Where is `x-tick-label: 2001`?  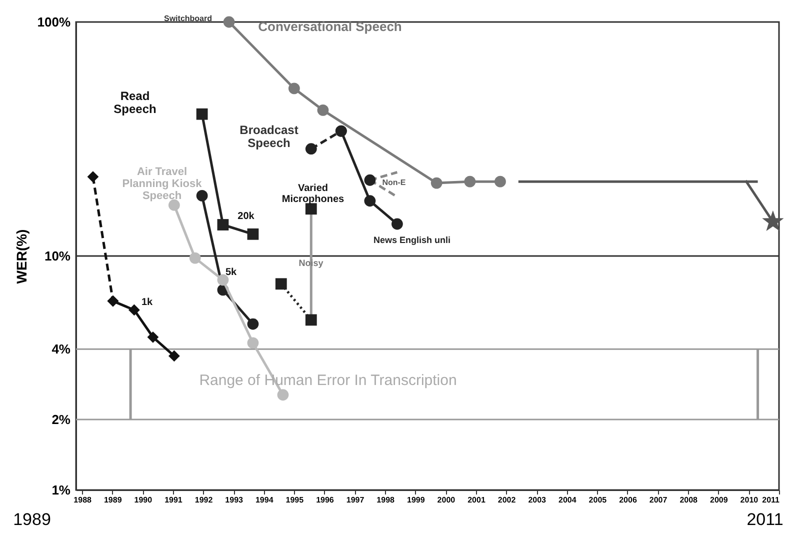 x-tick-label: 2001 is located at coordinates (477, 500).